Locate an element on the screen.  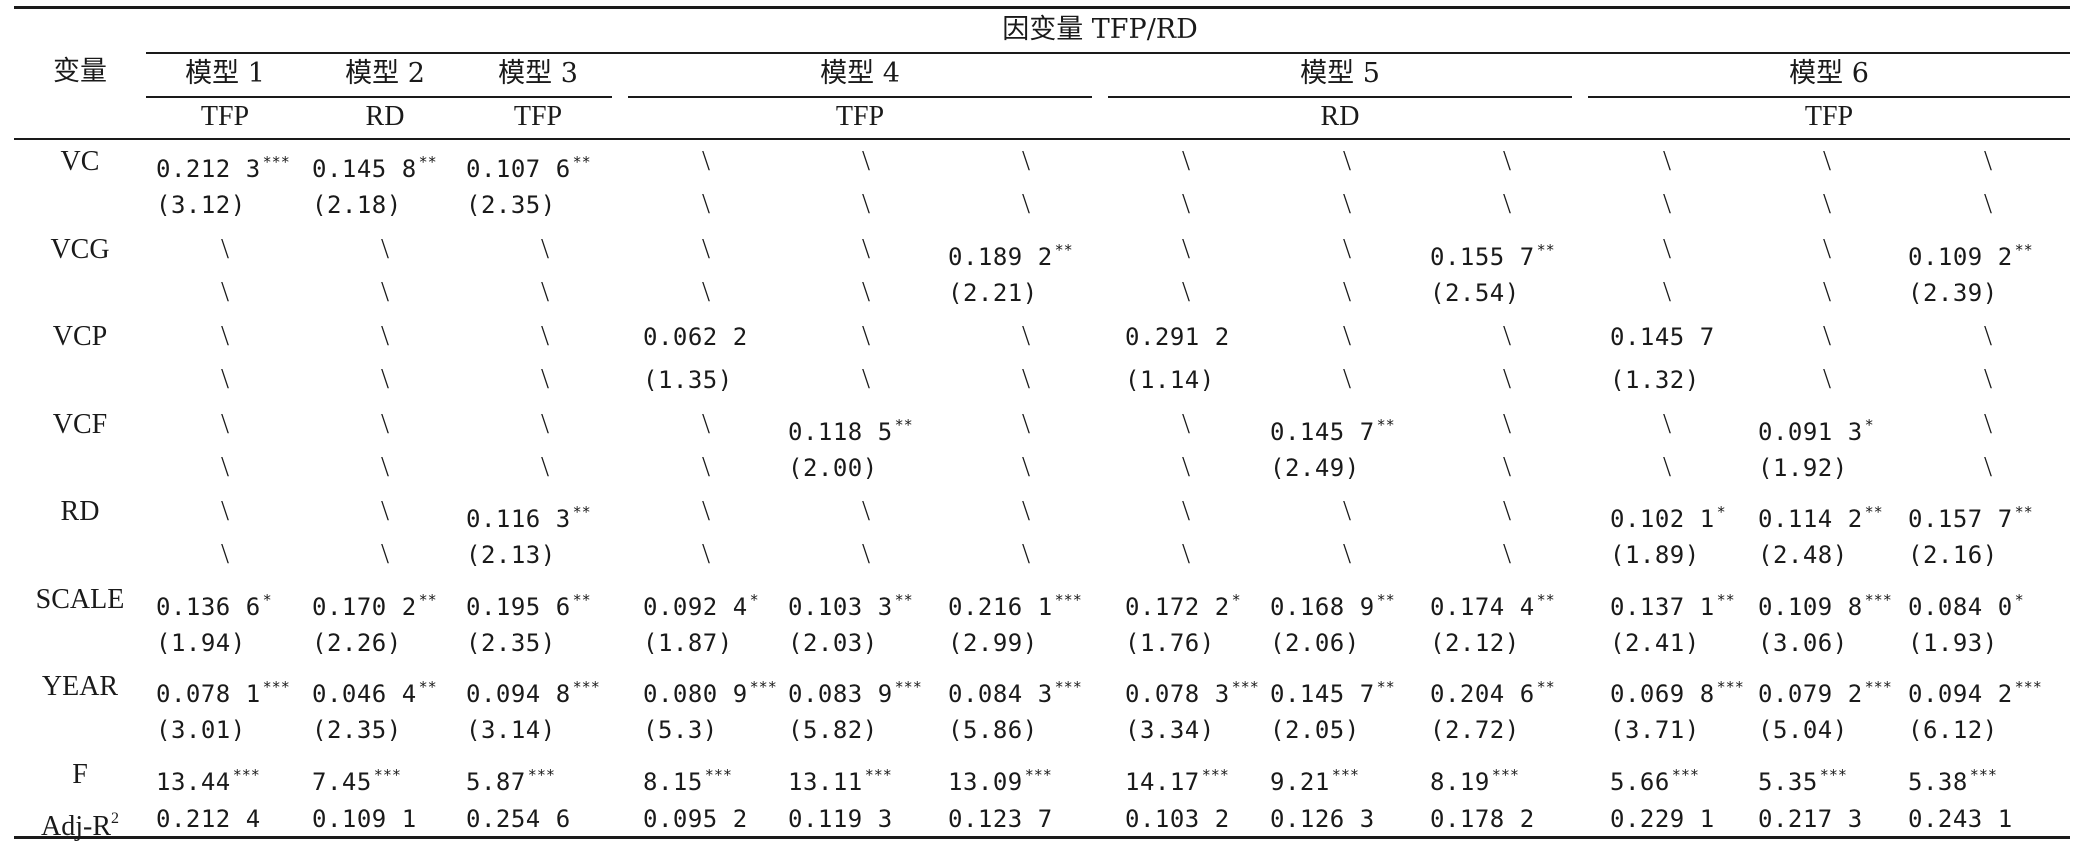
t-stat-cell: (5.3) is located at coordinates (680, 730).